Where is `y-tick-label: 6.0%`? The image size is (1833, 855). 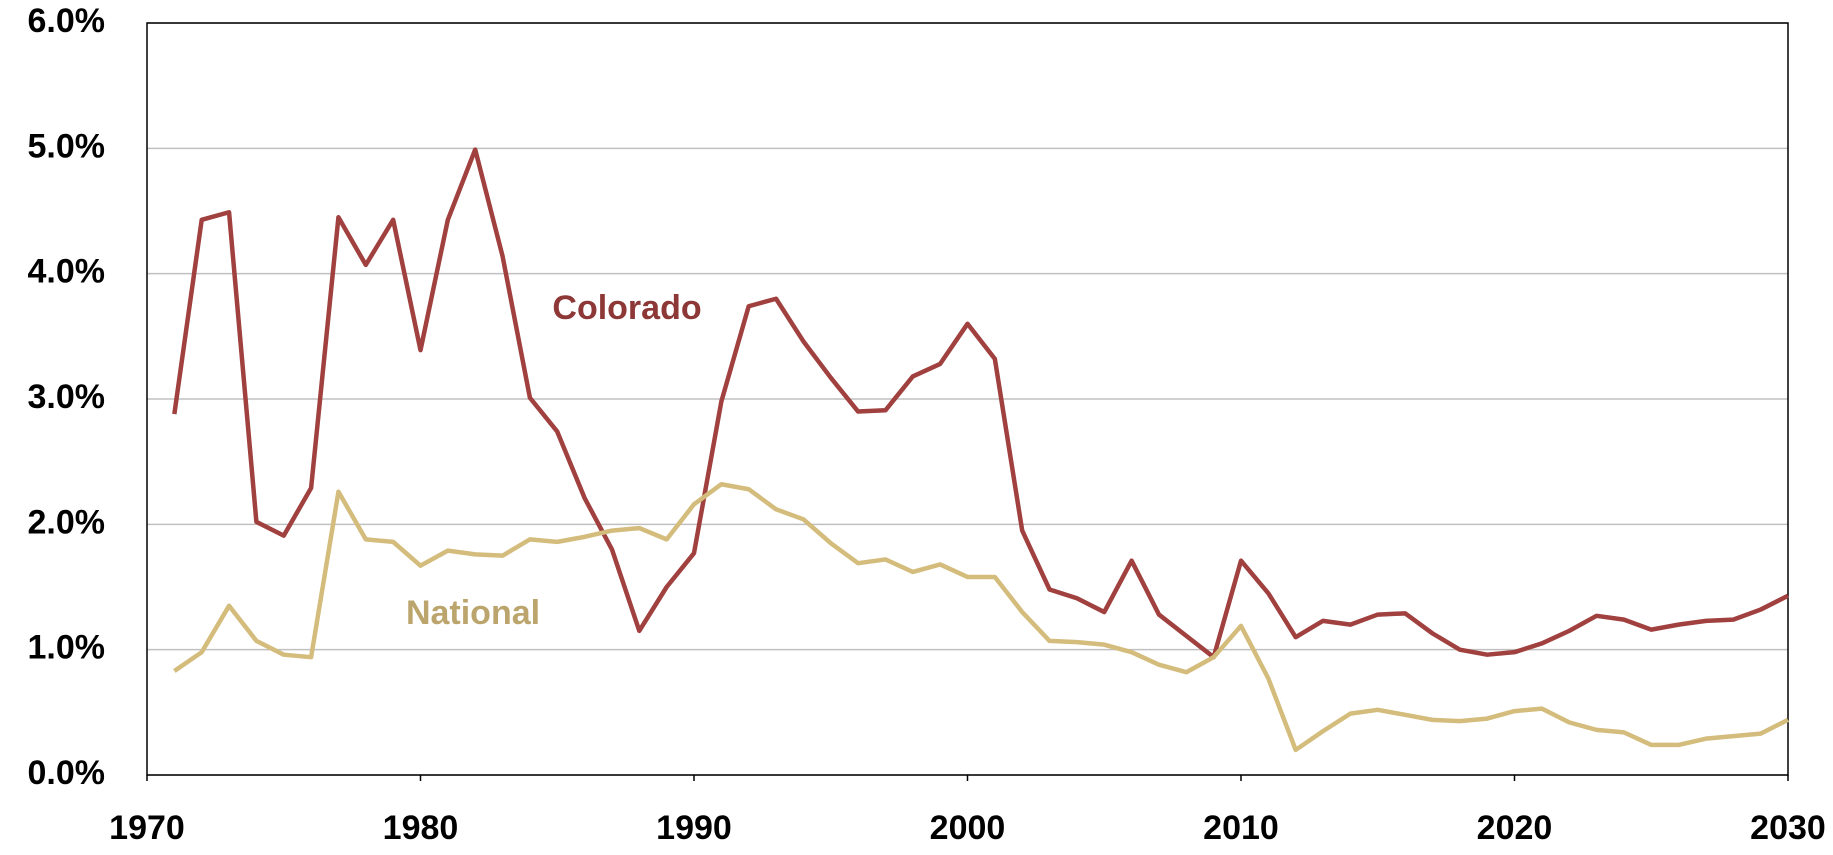 y-tick-label: 6.0% is located at coordinates (67, 21).